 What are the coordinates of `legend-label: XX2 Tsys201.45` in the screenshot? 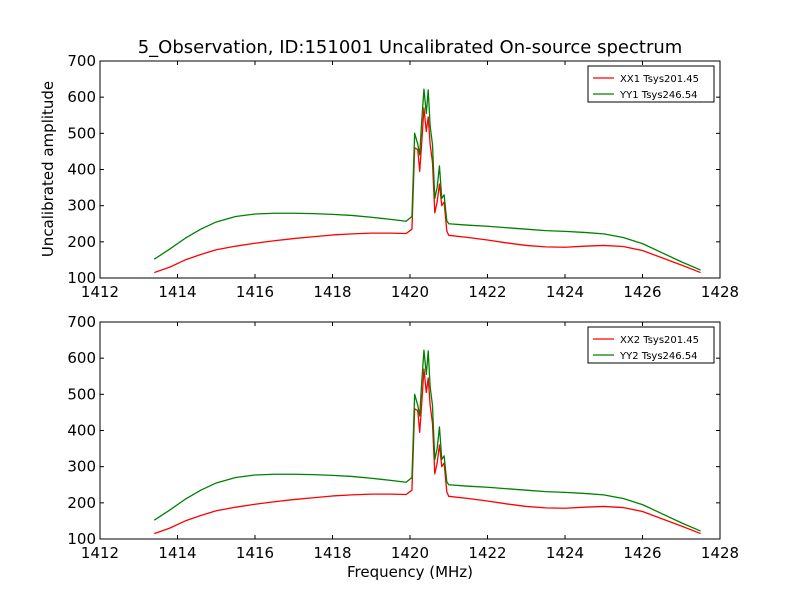 It's located at (659, 340).